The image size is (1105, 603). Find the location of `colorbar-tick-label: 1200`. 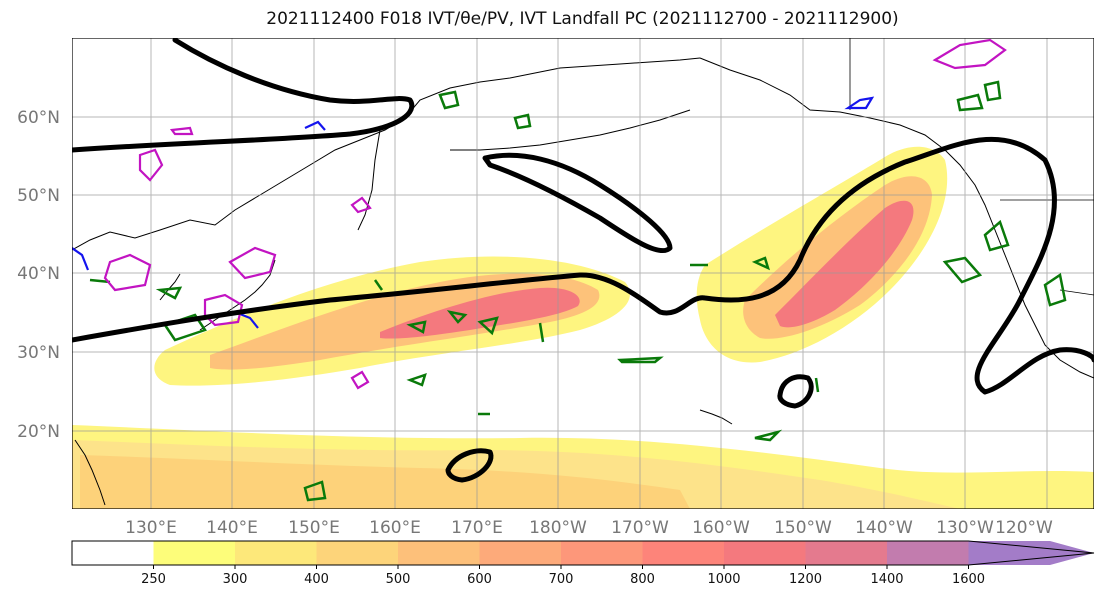

colorbar-tick-label: 1200 is located at coordinates (805, 579).